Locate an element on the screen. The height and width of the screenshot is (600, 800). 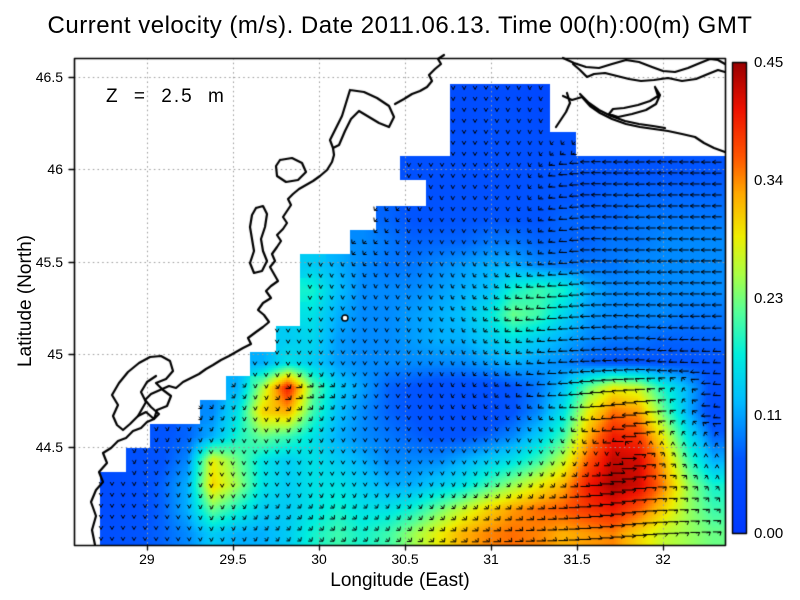
colorbar-tick-label-0.11: 0.11 is located at coordinates (768, 416).